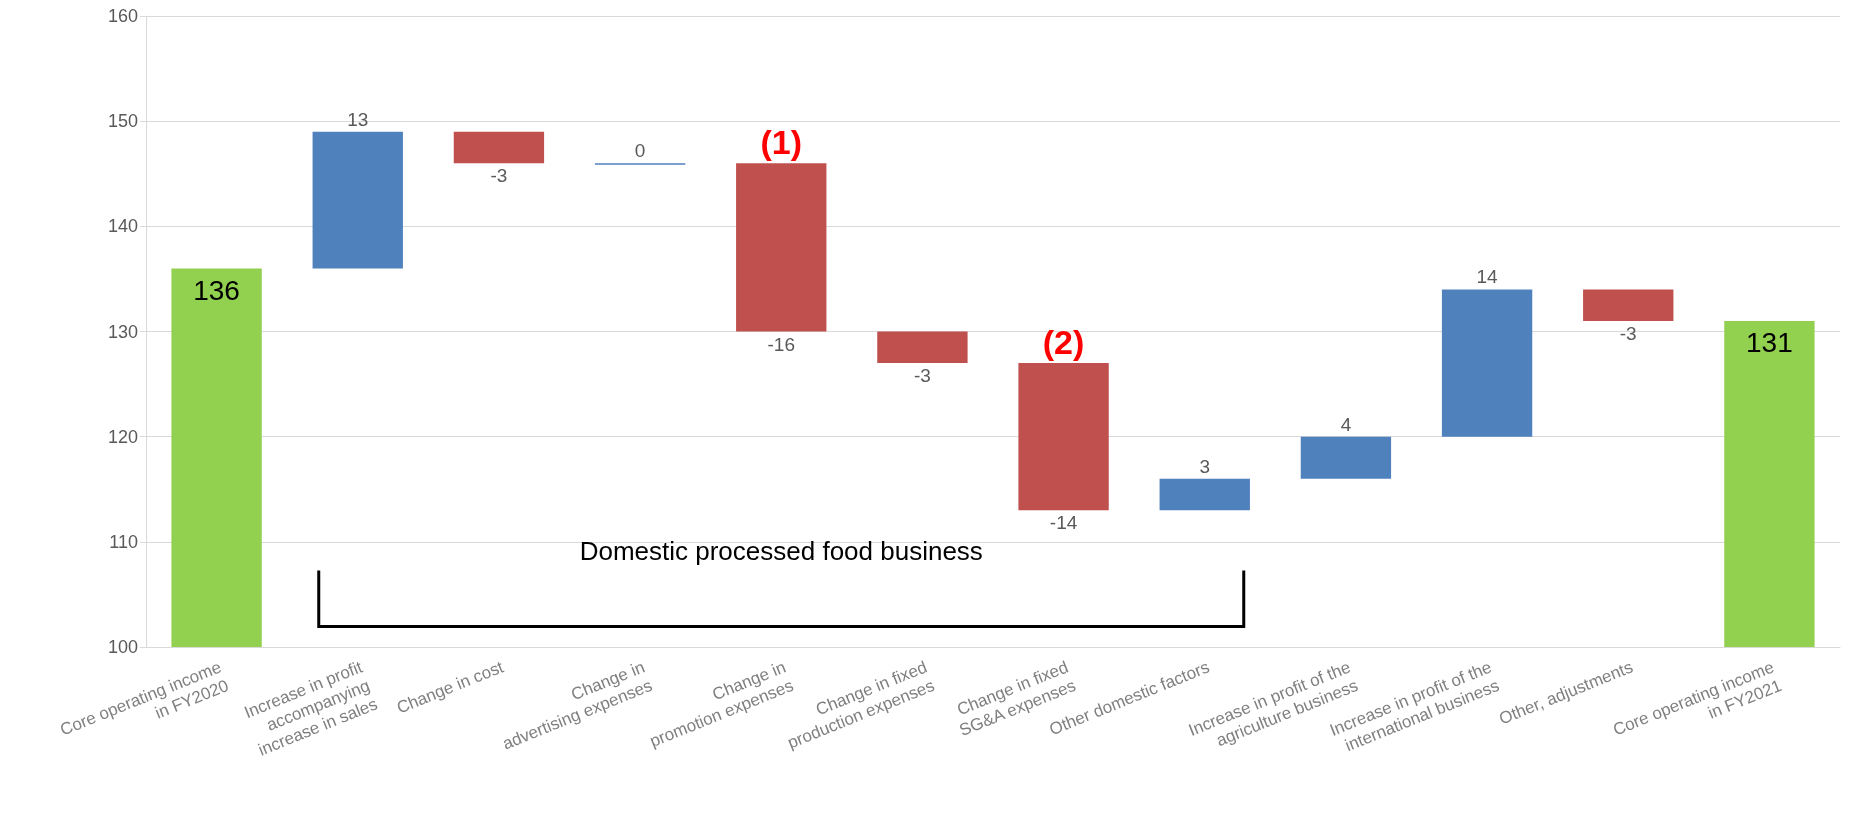 The height and width of the screenshot is (826, 1856). What do you see at coordinates (1205, 466) in the screenshot?
I see `data-label: 3` at bounding box center [1205, 466].